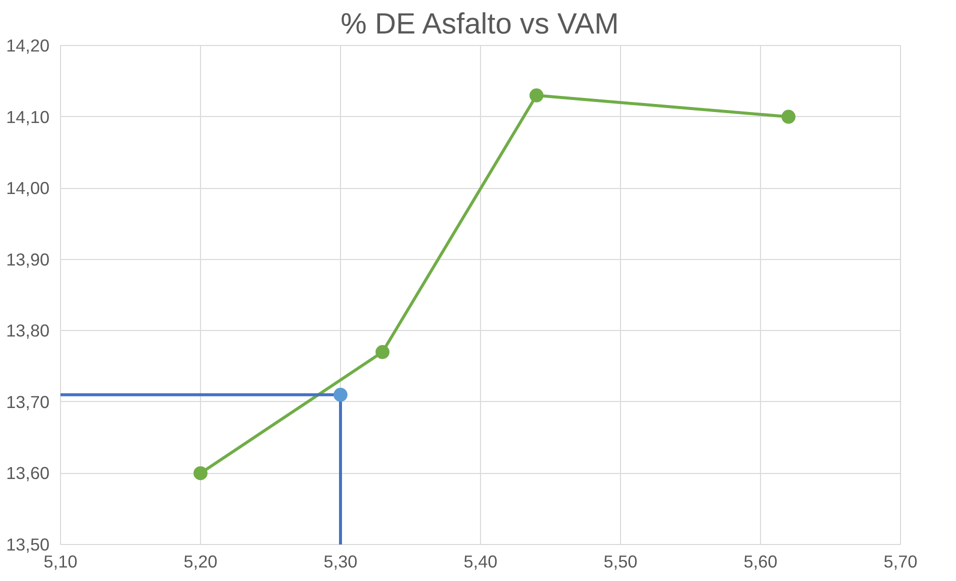 The image size is (956, 581). I want to click on y-tick-label: 13,70, so click(28, 402).